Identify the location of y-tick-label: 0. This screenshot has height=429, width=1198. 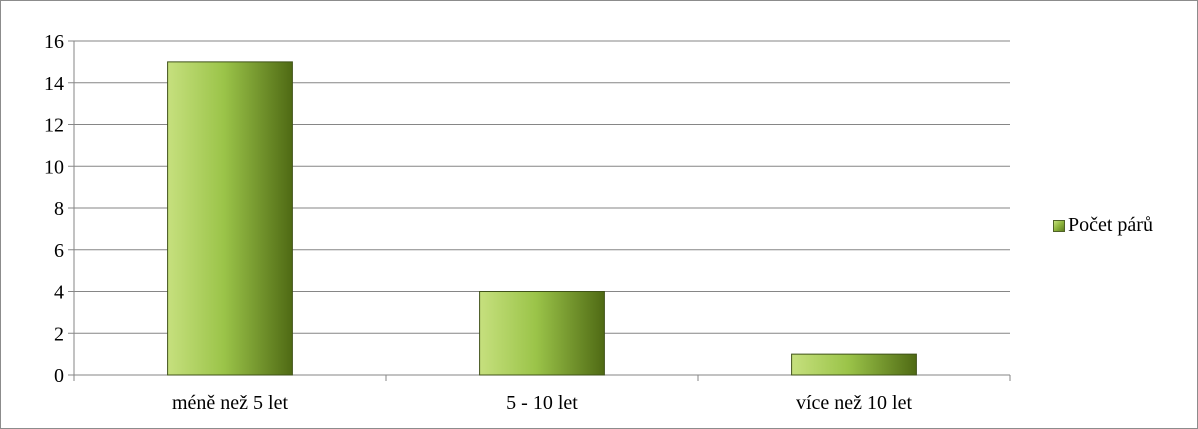
(59, 376).